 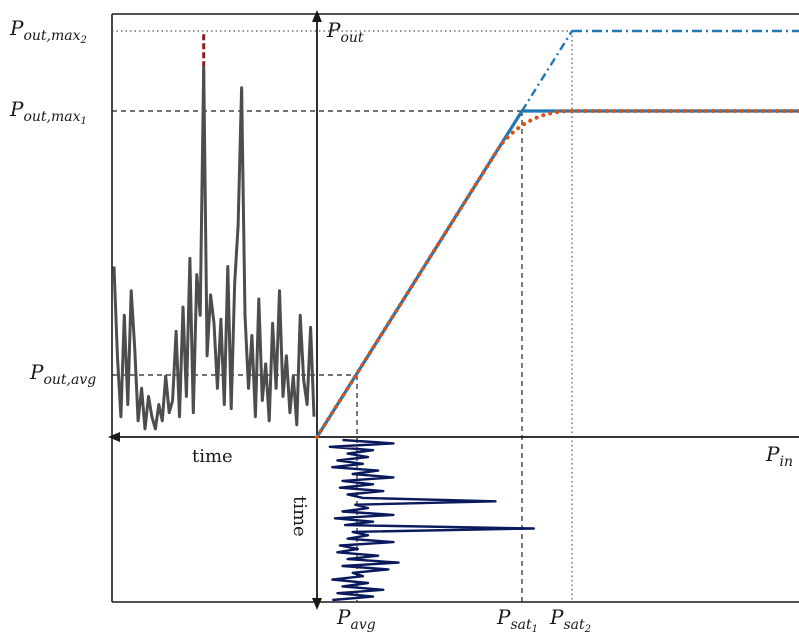 What do you see at coordinates (223, 73) in the screenshot?
I see `output-peak-overshoot` at bounding box center [223, 73].